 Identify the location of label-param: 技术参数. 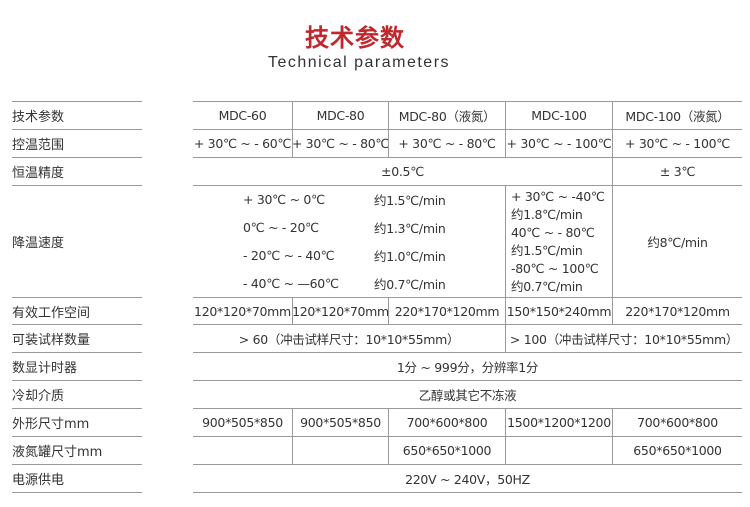
(77, 116).